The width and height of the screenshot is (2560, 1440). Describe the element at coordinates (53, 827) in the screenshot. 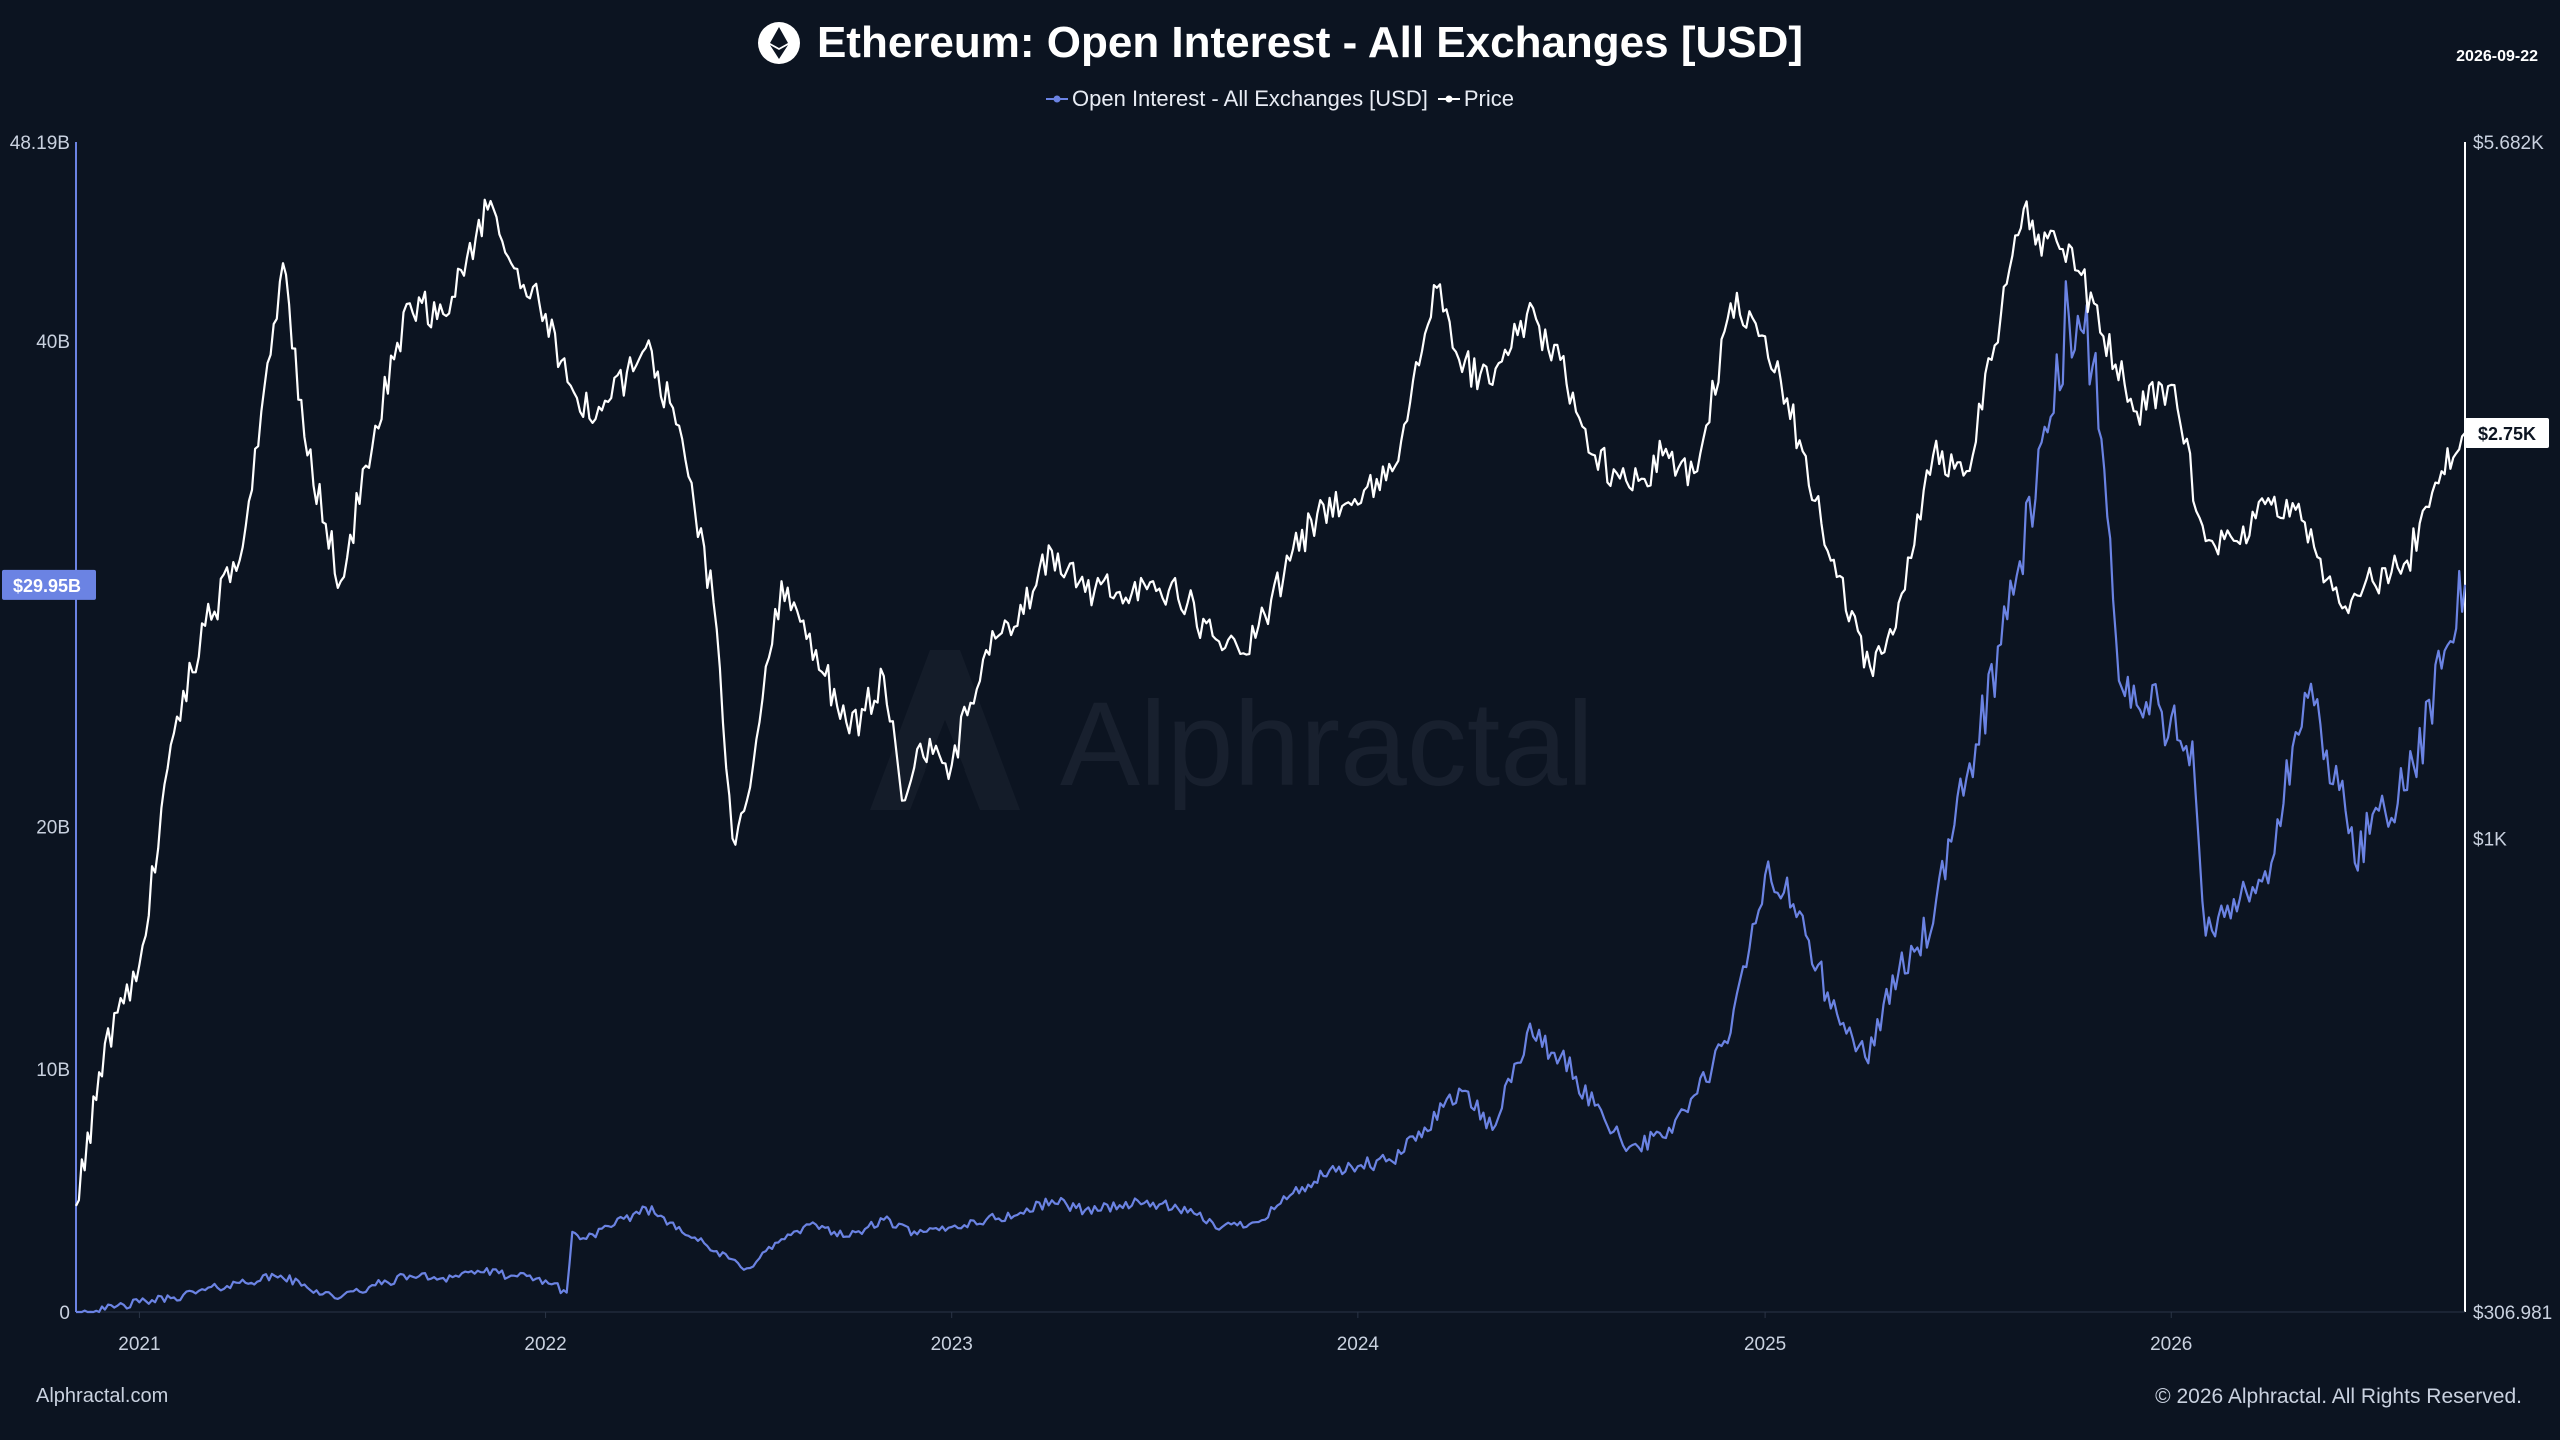

I see `left-axis-tick-label: 20B` at that location.